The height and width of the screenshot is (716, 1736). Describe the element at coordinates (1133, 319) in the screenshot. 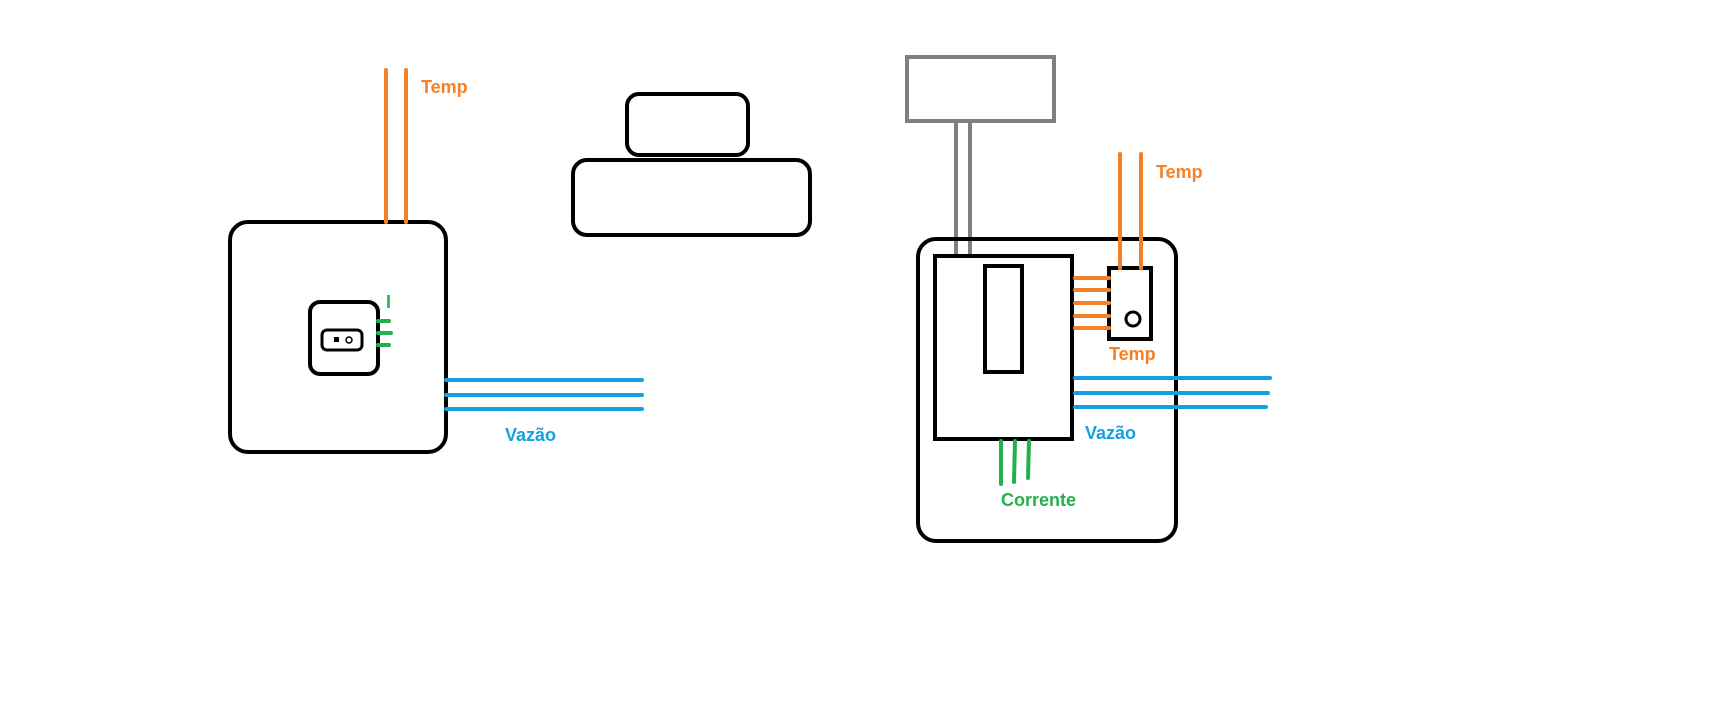

I see `right-temp-sensor-dot` at that location.